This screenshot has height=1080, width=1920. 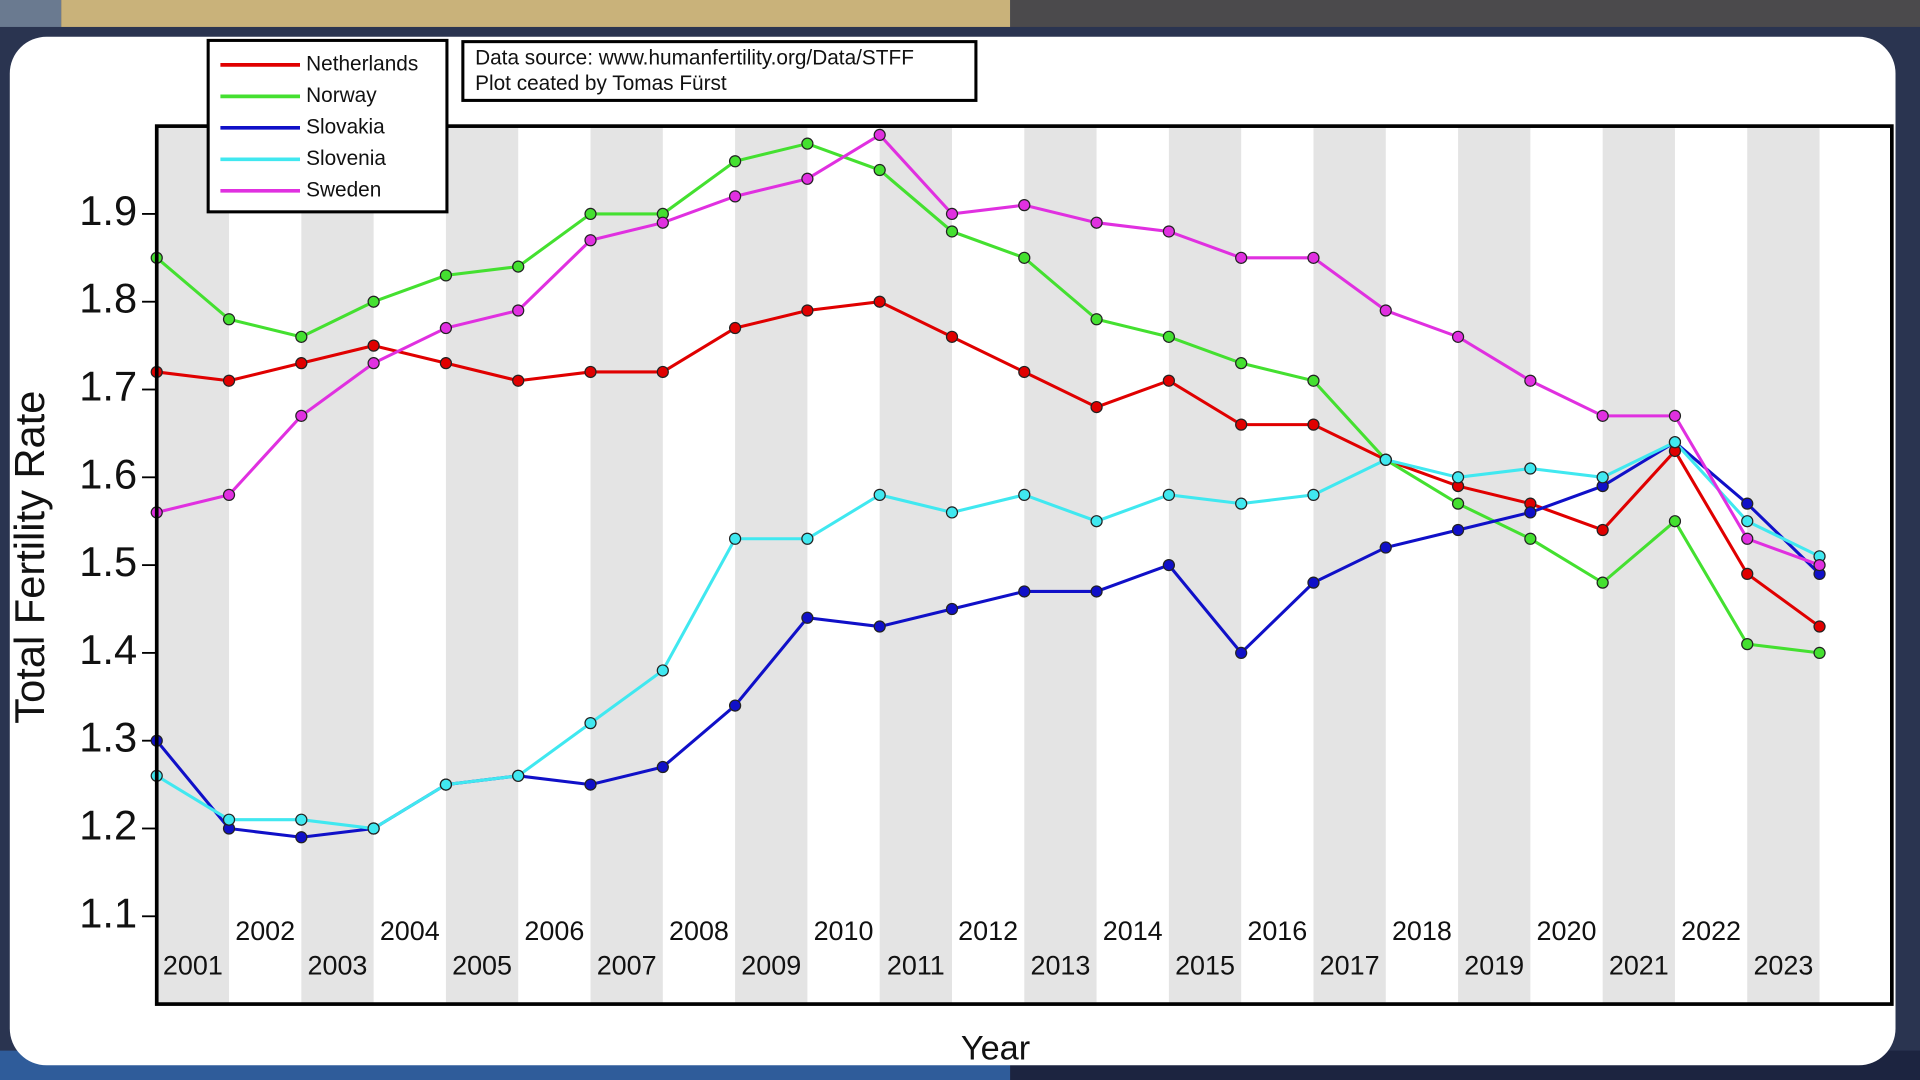 What do you see at coordinates (1567, 931) in the screenshot?
I see `x-tick-label: 2020` at bounding box center [1567, 931].